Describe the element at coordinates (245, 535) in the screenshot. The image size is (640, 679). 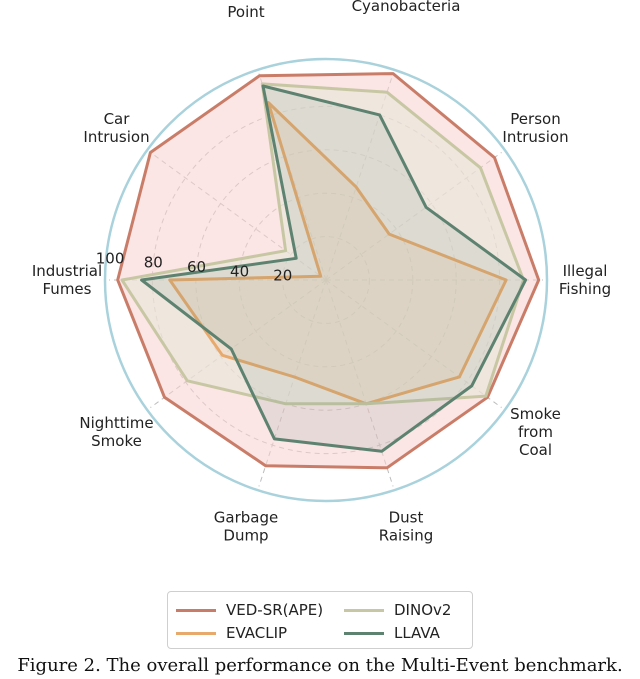
I see `category-label-line: Dump` at that location.